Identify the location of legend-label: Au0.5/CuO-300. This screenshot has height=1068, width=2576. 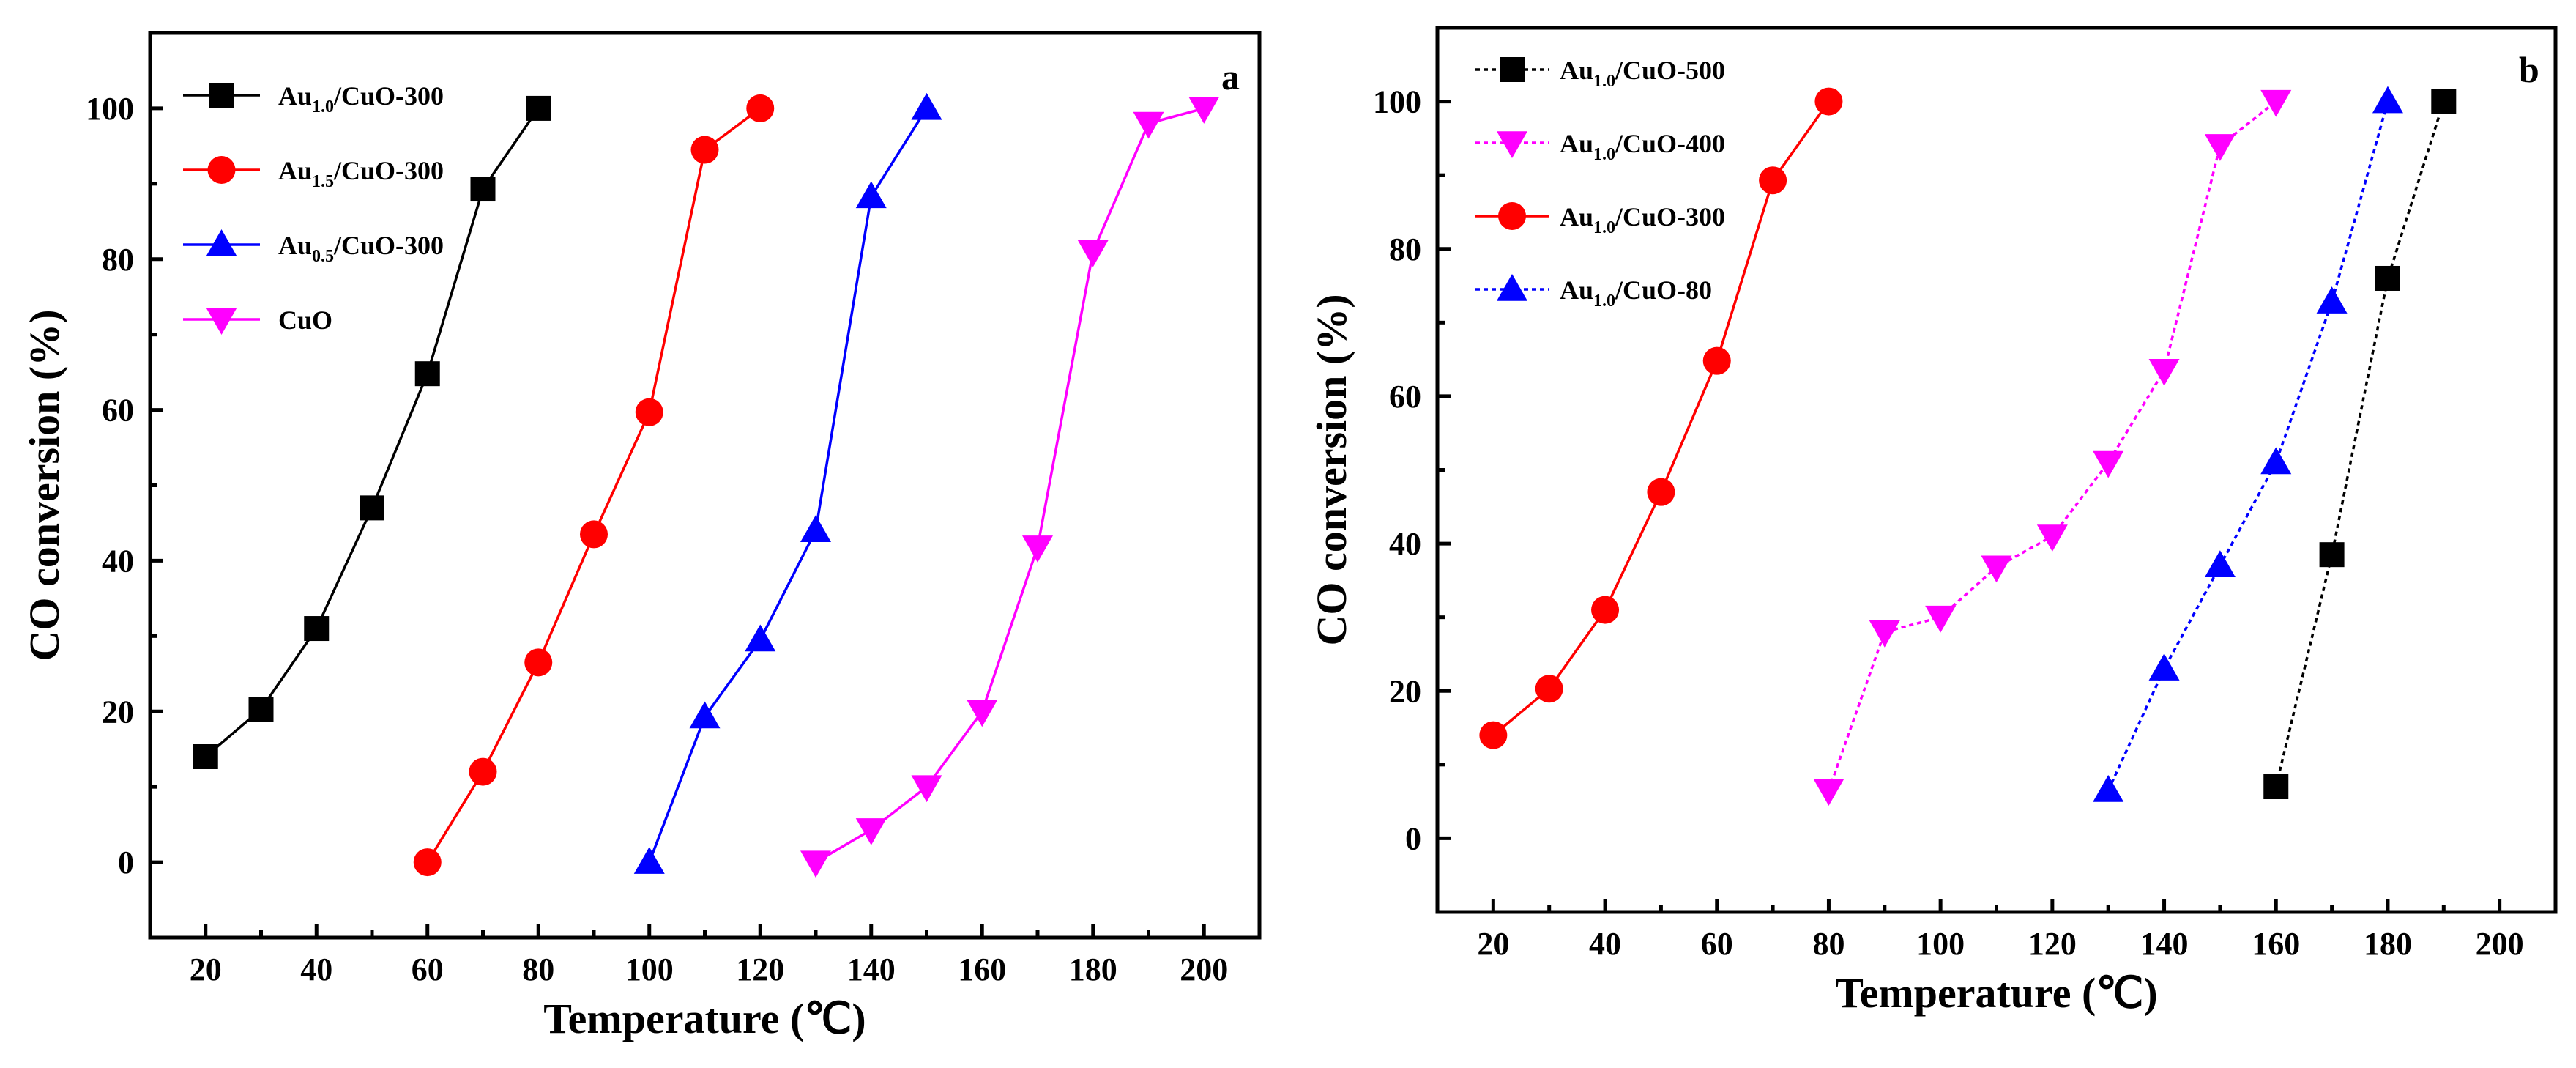
(361, 248).